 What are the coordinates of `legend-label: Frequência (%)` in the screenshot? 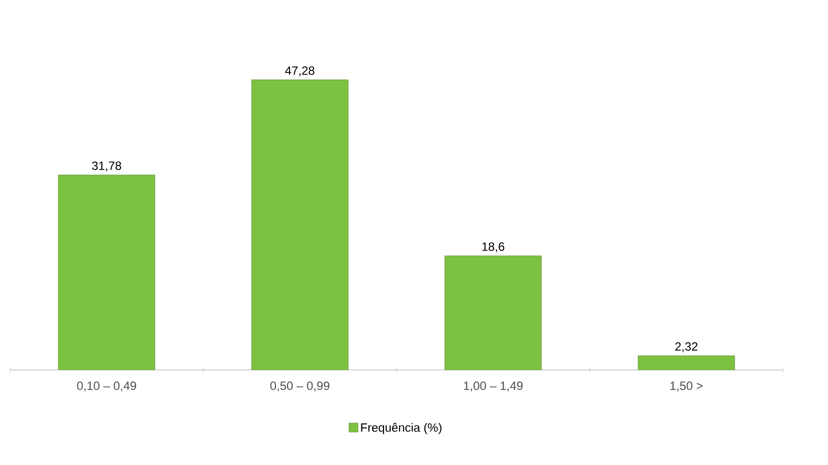 It's located at (401, 428).